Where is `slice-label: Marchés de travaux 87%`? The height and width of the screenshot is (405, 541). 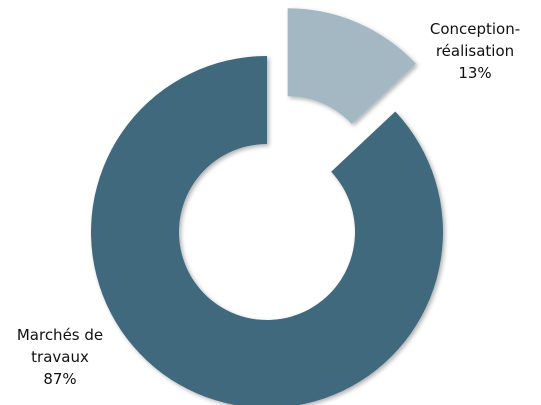 slice-label: Marchés de travaux 87% is located at coordinates (65, 357).